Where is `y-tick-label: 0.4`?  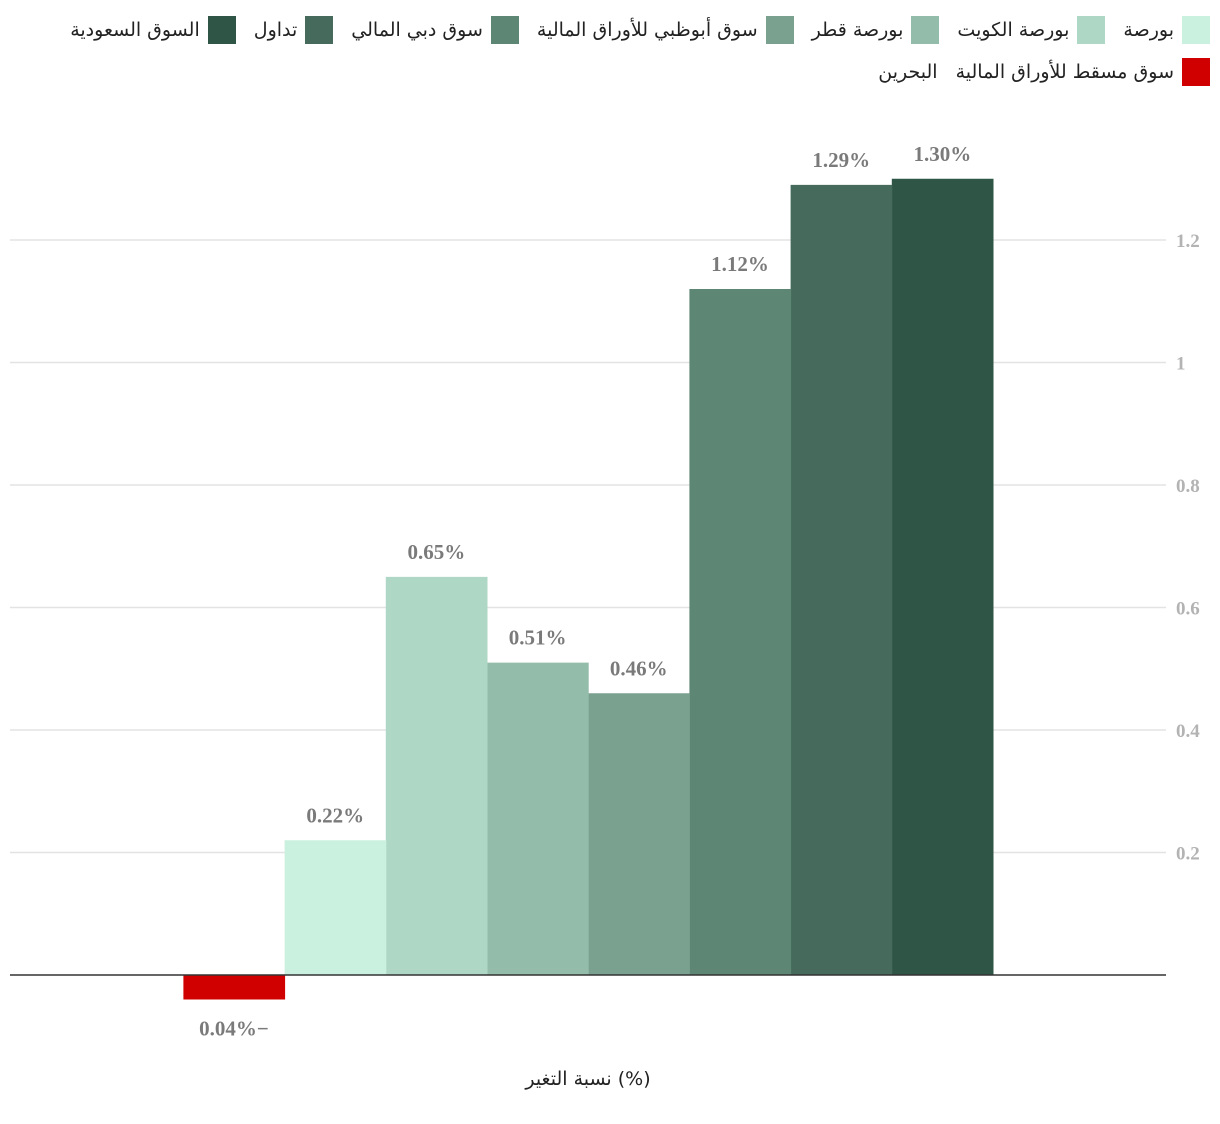 y-tick-label: 0.4 is located at coordinates (1188, 731).